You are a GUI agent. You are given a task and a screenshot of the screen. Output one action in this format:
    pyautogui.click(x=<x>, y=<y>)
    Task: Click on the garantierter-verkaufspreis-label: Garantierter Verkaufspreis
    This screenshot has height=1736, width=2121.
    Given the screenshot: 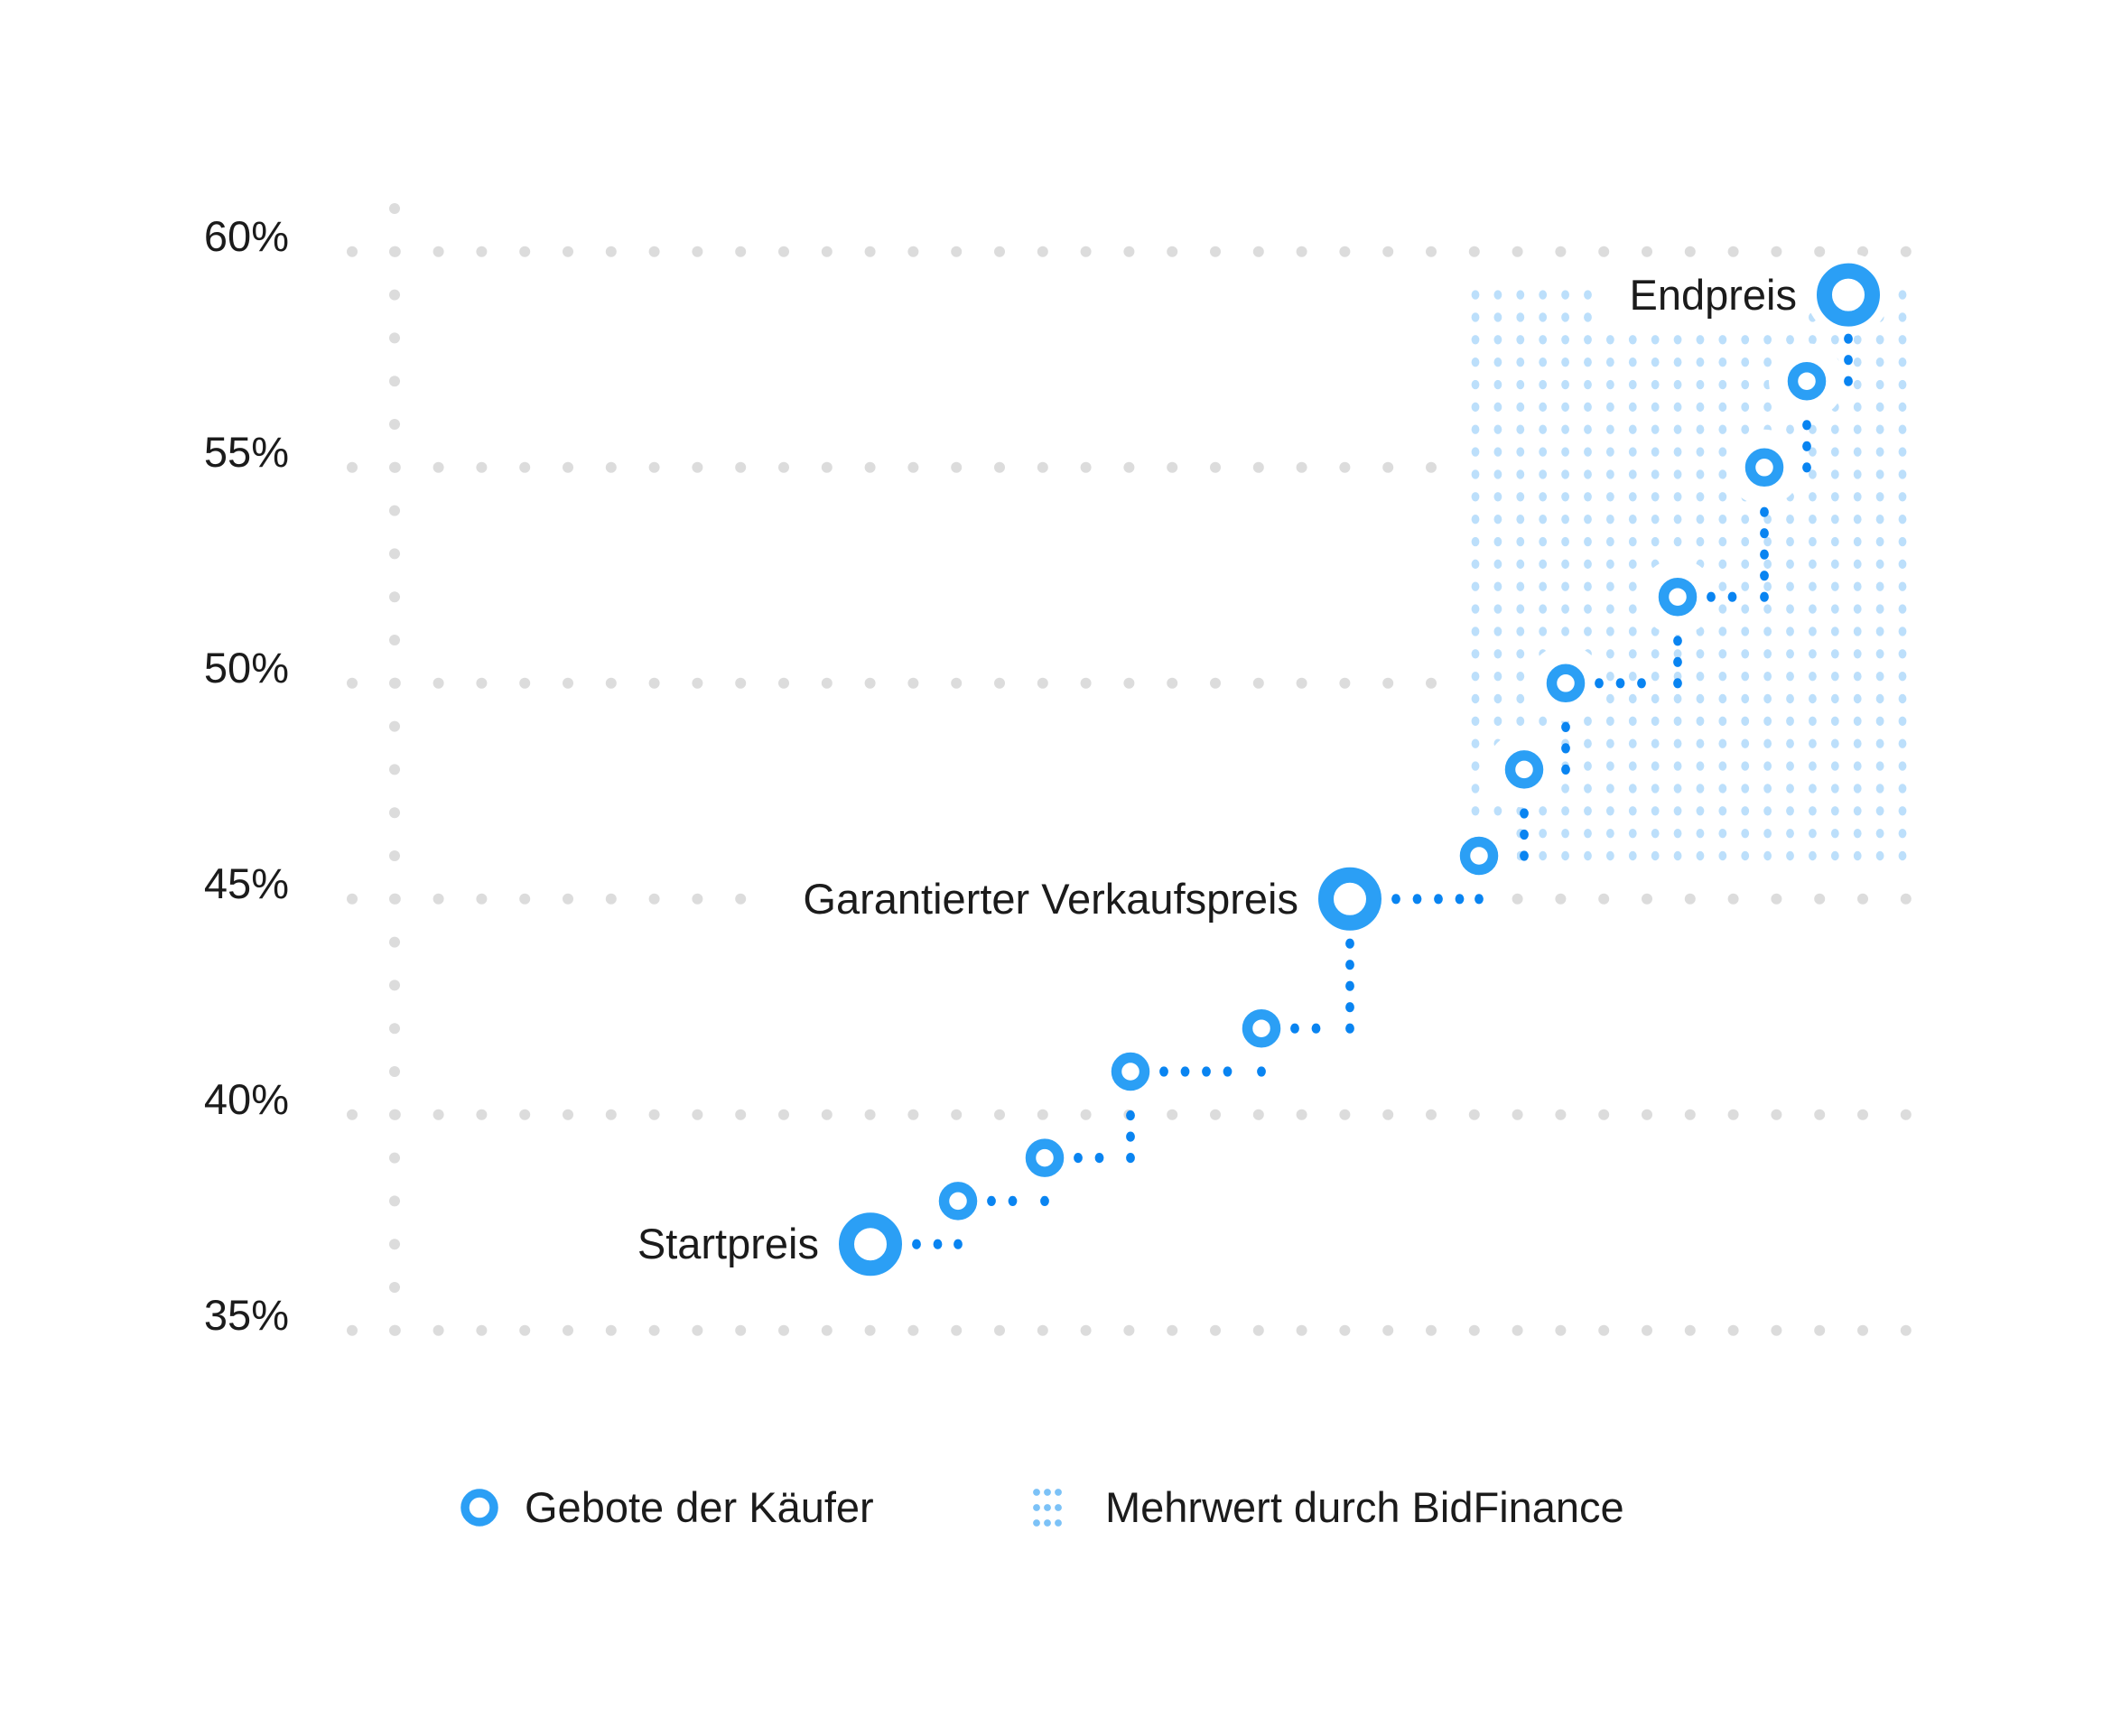 What is the action you would take?
    pyautogui.click(x=1042, y=899)
    